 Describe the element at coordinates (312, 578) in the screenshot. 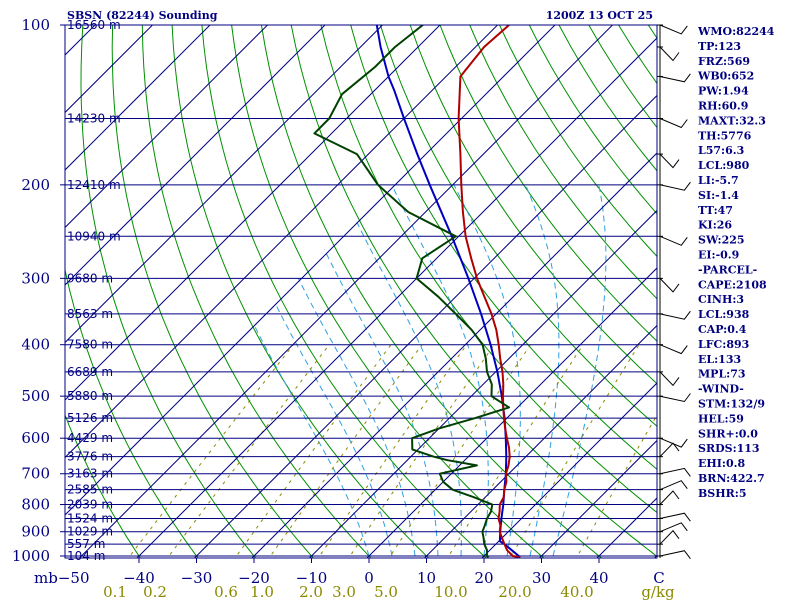

I see `temperature-tick-label: −10` at that location.